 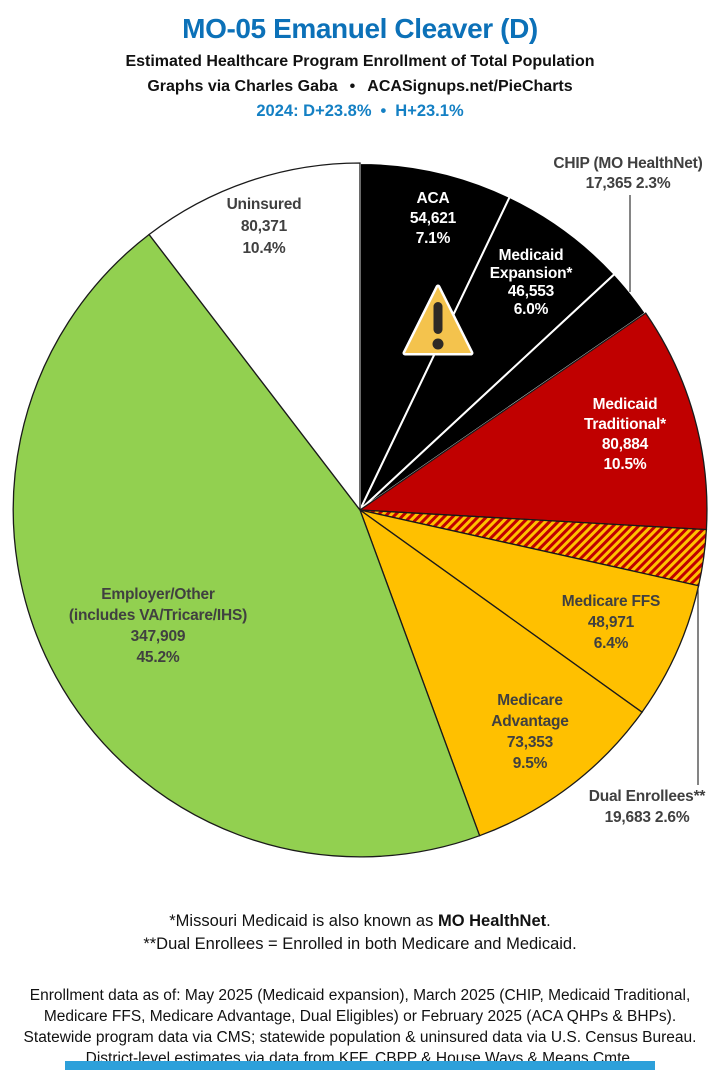 I want to click on warning-exclamation-bar, so click(x=438, y=318).